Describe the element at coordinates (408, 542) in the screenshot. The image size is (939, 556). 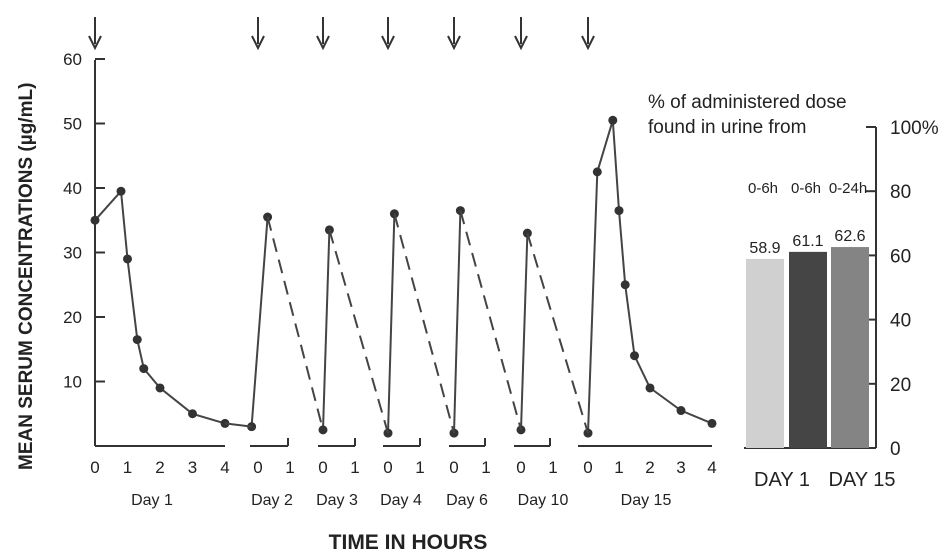
I see `x-axis-title: TIME IN HOURS` at that location.